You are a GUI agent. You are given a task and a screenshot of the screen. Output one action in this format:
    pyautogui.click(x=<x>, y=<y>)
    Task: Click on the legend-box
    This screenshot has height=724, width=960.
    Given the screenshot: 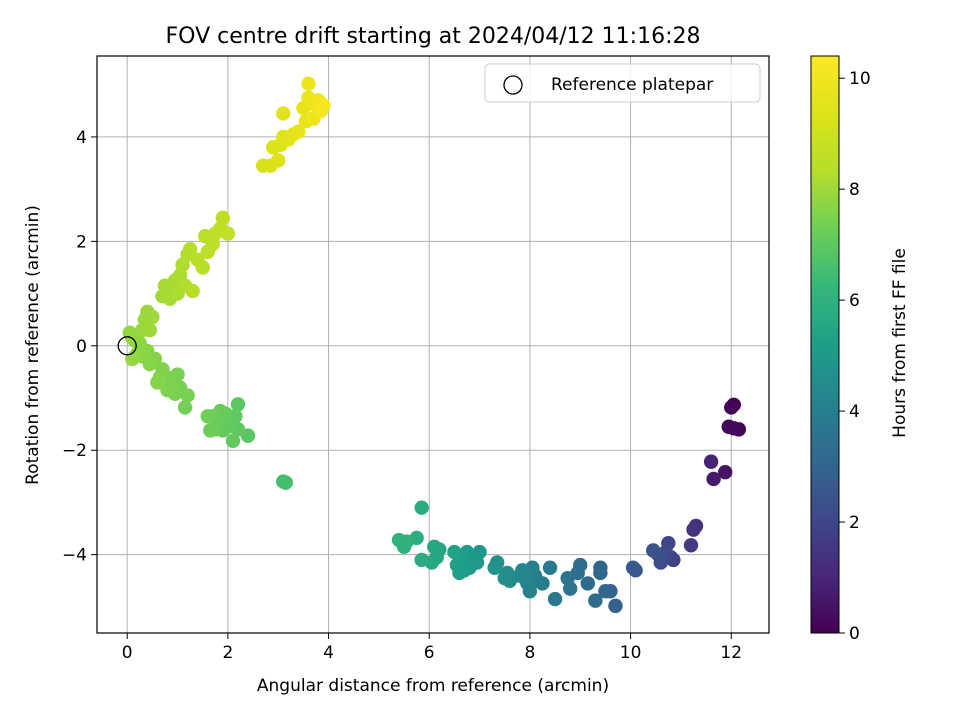 What is the action you would take?
    pyautogui.click(x=622, y=83)
    